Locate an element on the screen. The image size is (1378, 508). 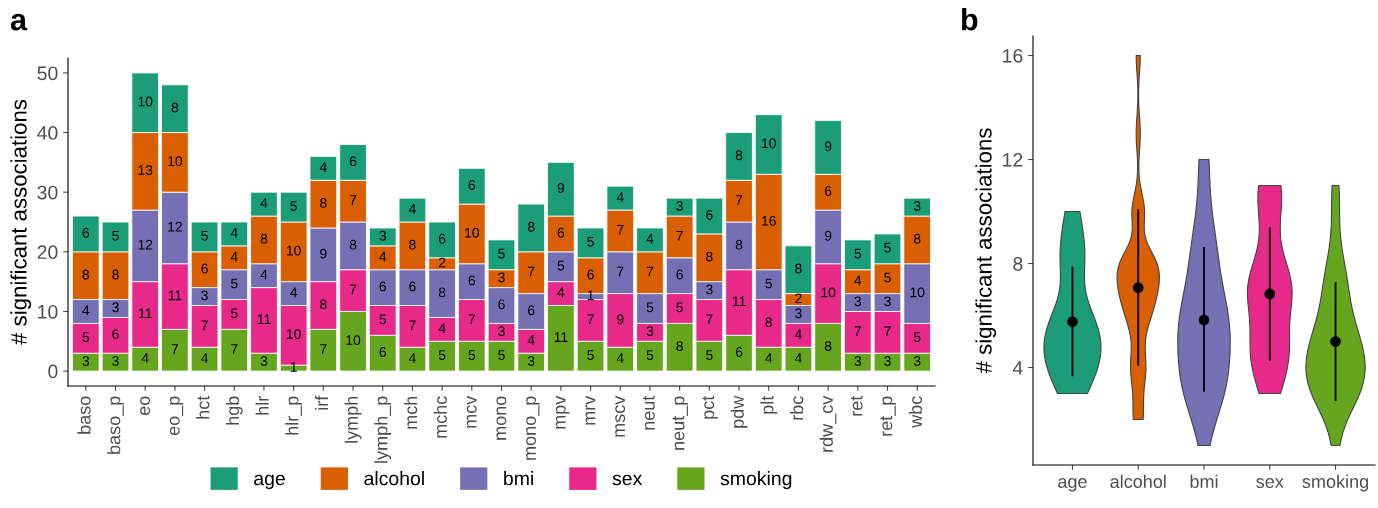
x-tick-label: ret is located at coordinates (856, 405).